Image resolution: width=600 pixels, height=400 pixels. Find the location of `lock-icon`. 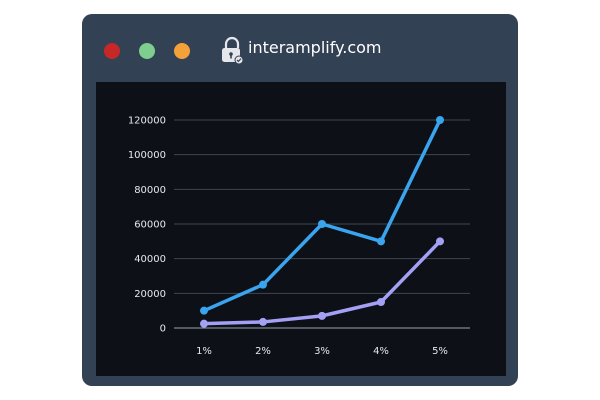

lock-icon is located at coordinates (232, 50).